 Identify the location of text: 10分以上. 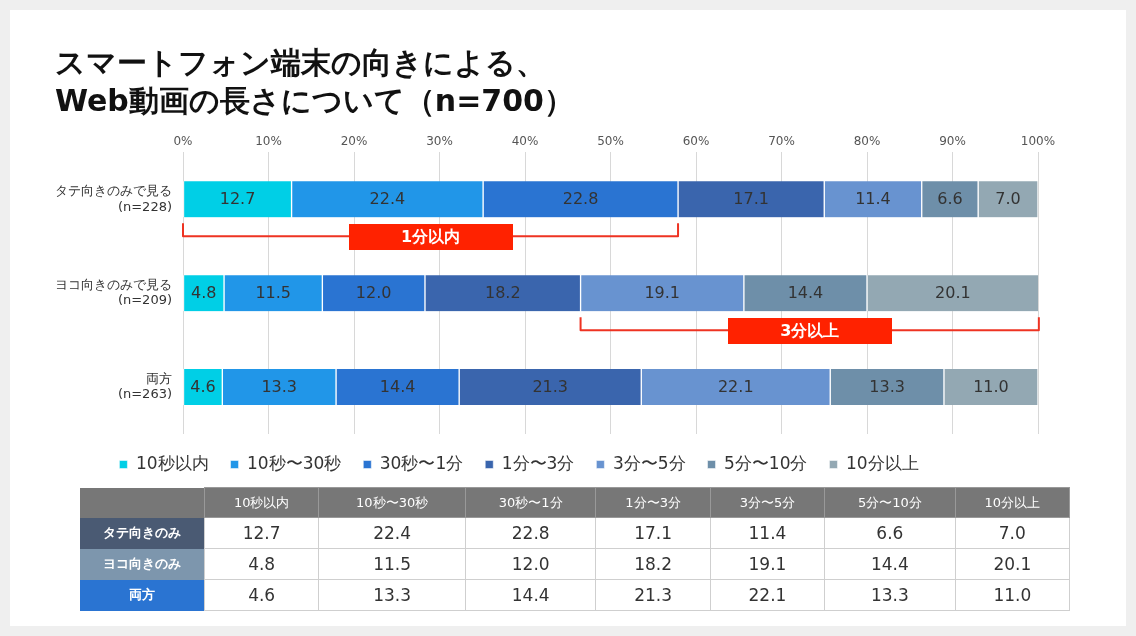
(1012, 502).